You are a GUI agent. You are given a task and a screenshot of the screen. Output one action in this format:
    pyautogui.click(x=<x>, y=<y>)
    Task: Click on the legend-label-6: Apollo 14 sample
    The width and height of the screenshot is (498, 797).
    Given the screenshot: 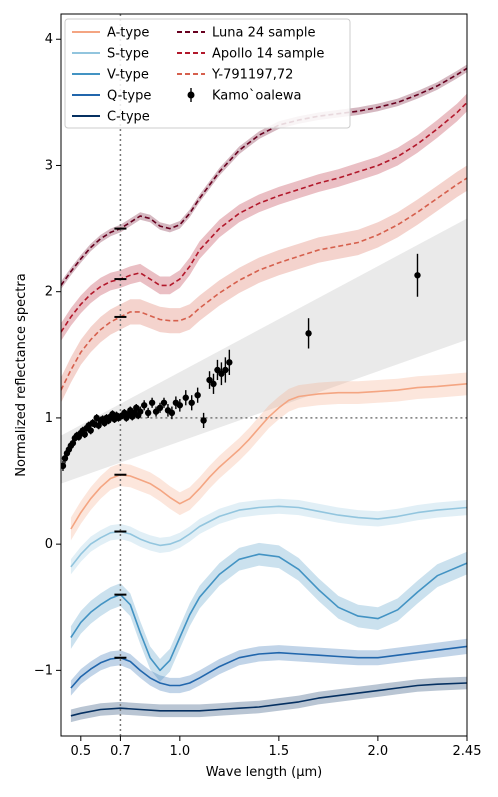 What is the action you would take?
    pyautogui.click(x=268, y=54)
    